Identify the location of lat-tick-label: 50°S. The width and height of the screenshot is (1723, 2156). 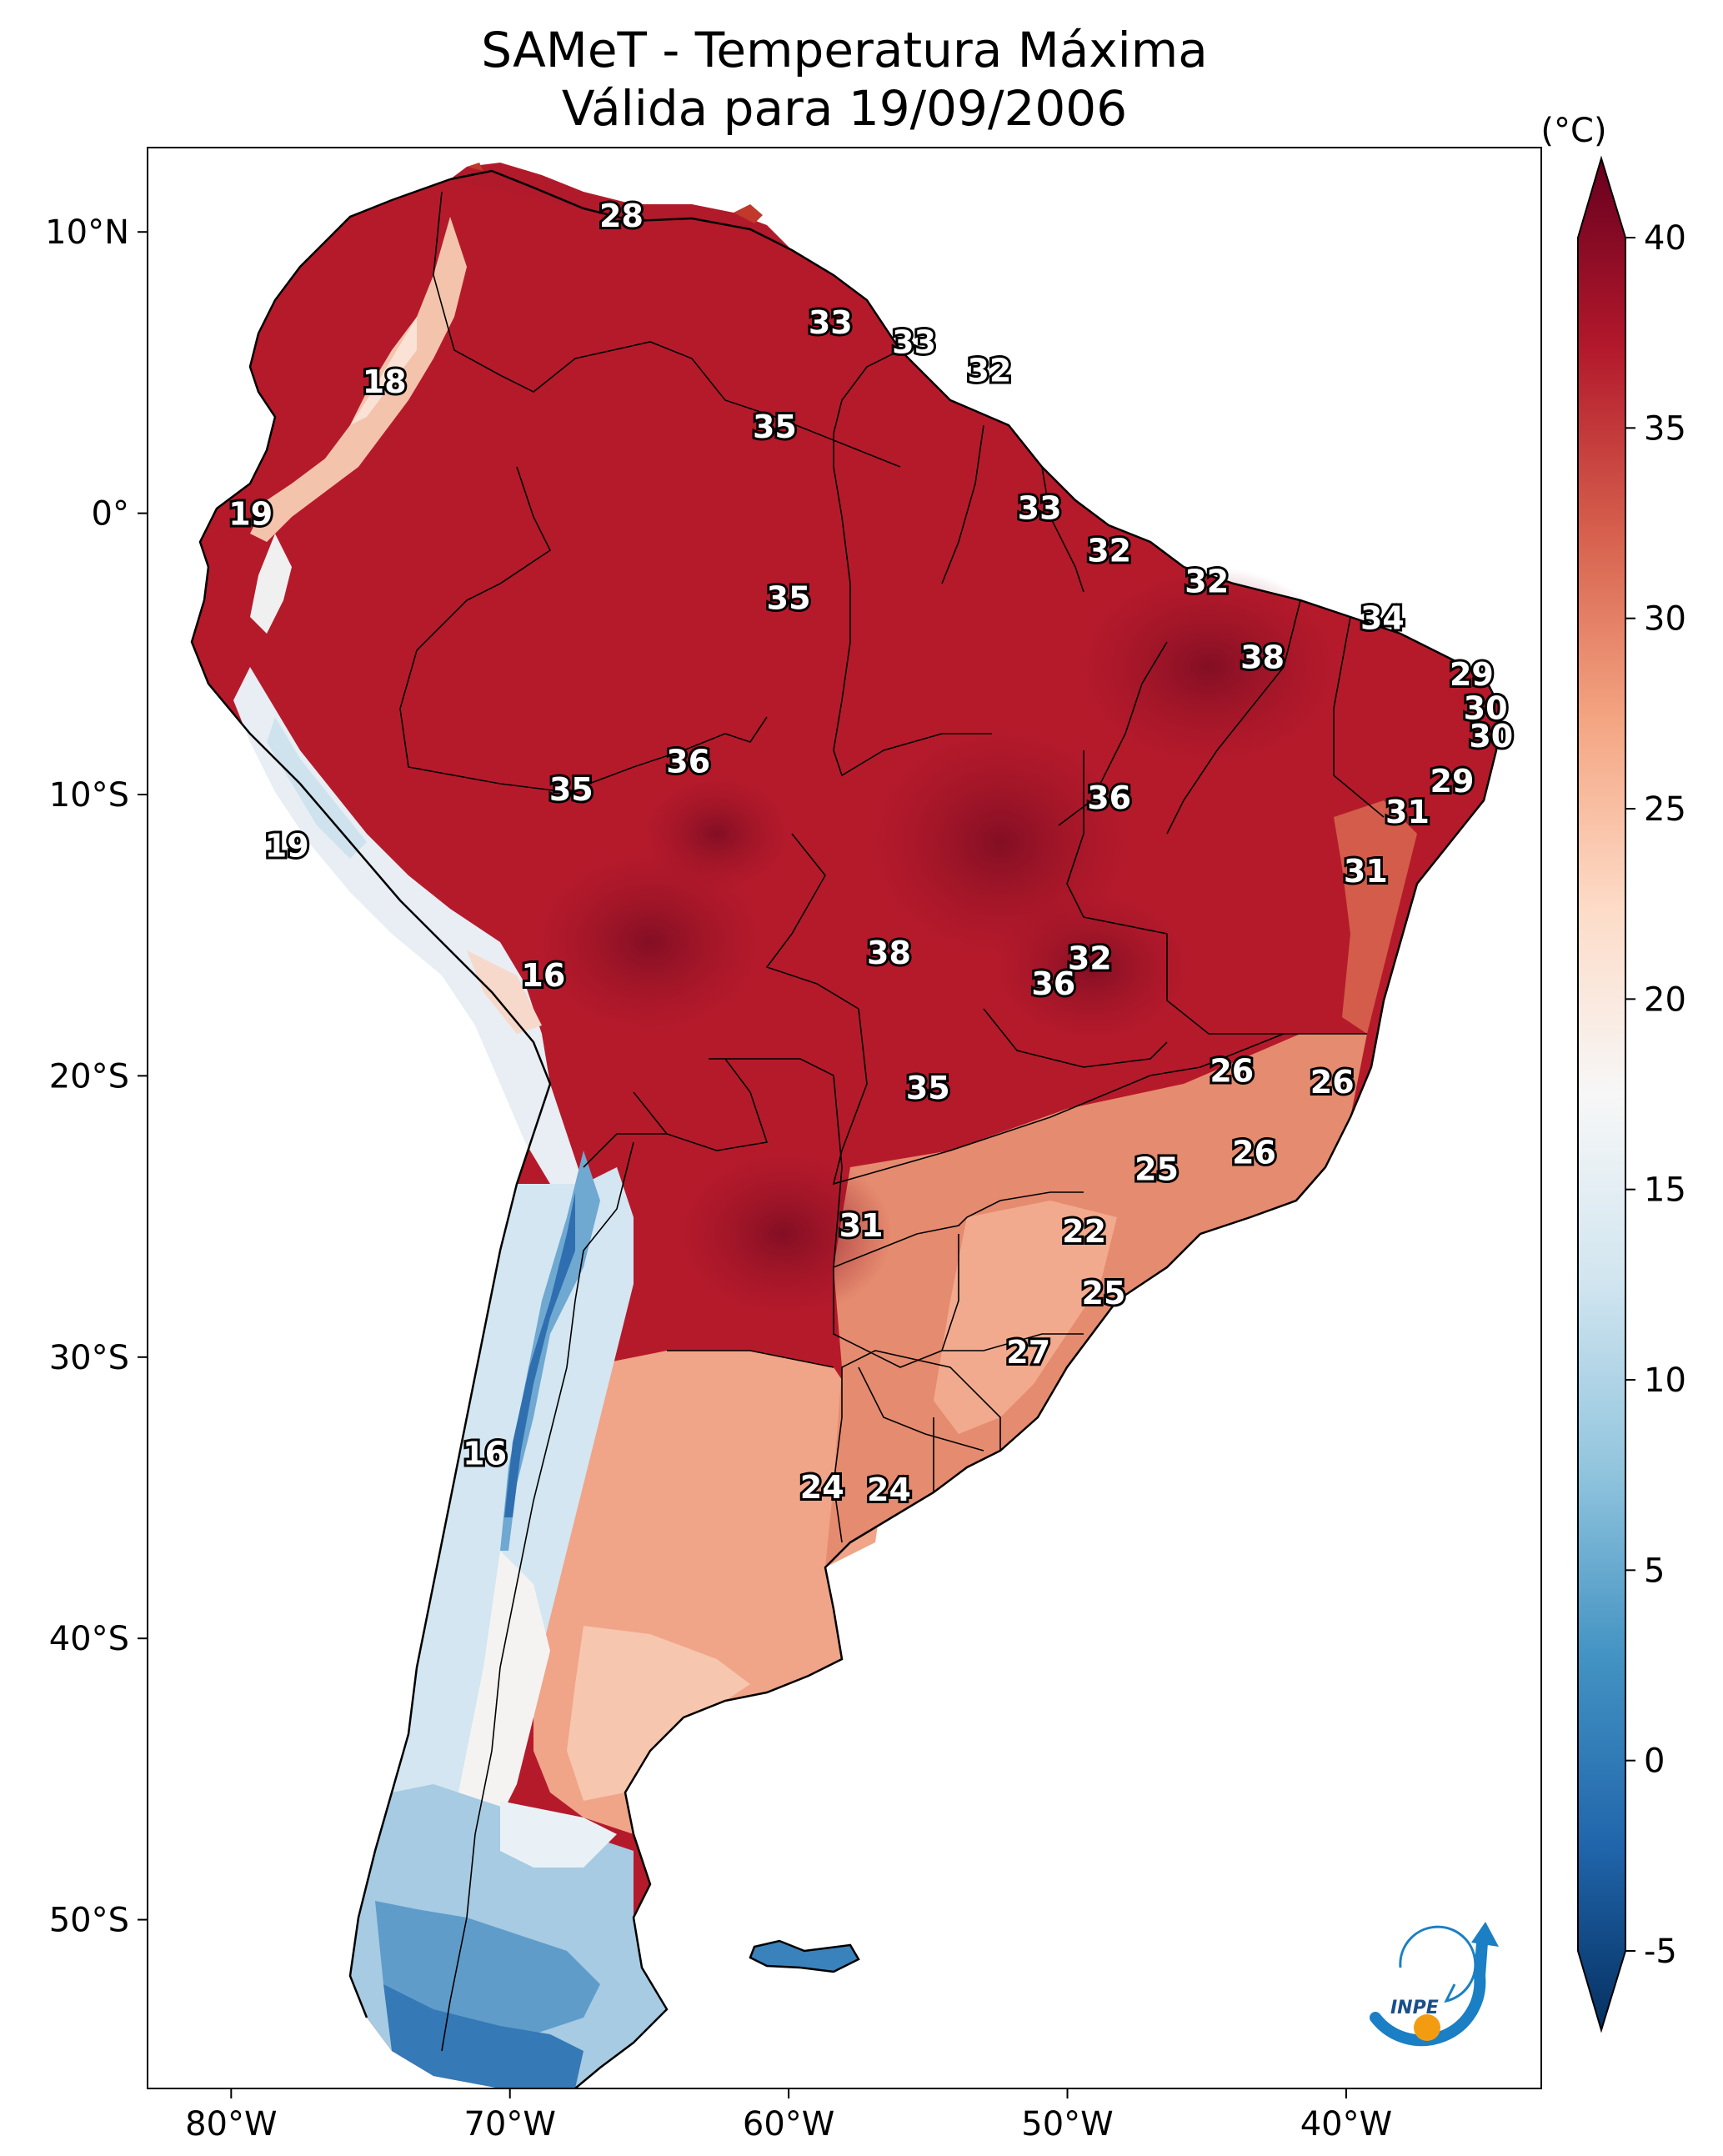
(89, 1921).